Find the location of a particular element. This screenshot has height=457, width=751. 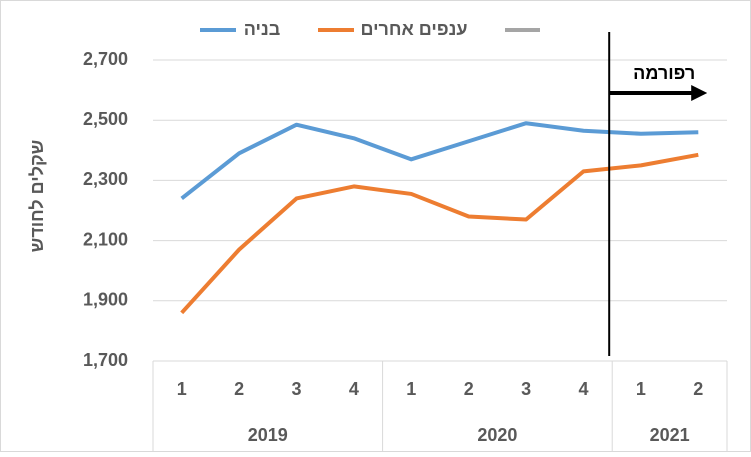

legend-label: בניה is located at coordinates (262, 29).